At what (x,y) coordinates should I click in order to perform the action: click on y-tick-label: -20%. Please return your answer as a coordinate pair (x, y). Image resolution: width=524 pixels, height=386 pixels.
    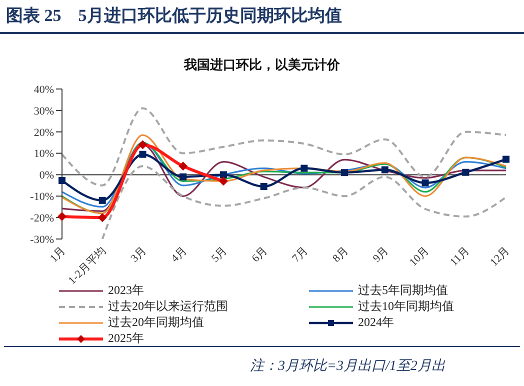
    Looking at the image, I should click on (42, 218).